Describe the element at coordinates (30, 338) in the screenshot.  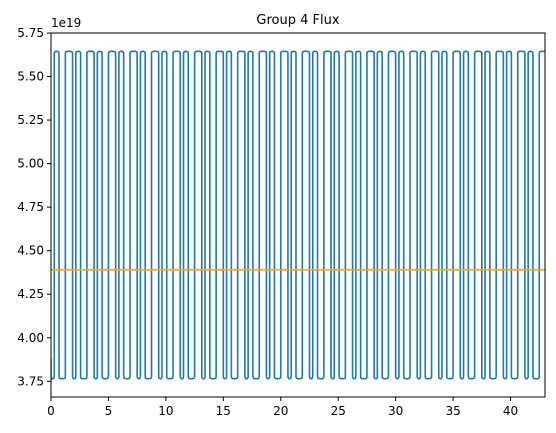
I see `y-tick-label: 4.00` at that location.